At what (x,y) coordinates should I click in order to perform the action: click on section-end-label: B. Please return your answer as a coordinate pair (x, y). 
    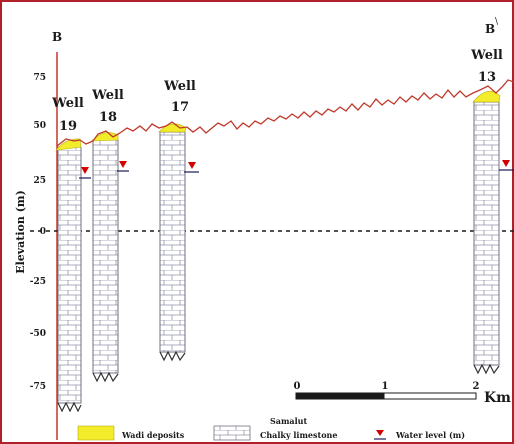
    Looking at the image, I should click on (490, 29).